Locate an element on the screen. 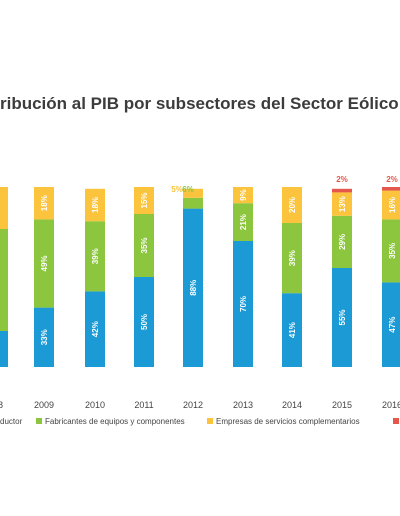  x-tick-label-2011: 2011 is located at coordinates (143, 405).